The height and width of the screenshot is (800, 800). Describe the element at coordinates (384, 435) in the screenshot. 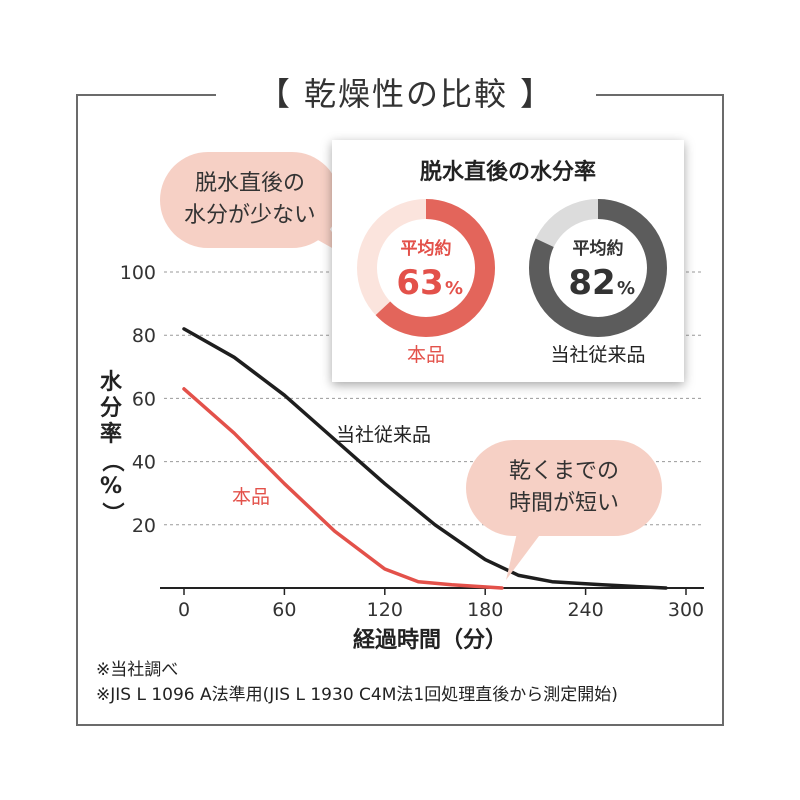

I see `series-label-conventional: 当社従来品` at that location.